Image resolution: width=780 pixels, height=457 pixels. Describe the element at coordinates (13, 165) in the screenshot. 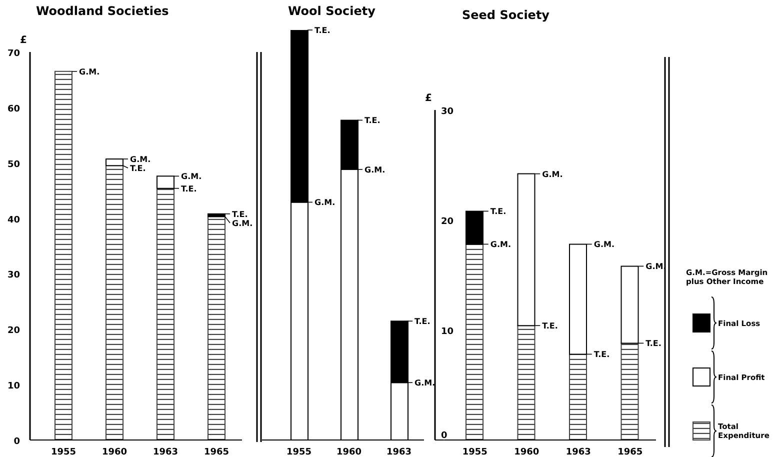

I see `y-tick-label: 50` at that location.